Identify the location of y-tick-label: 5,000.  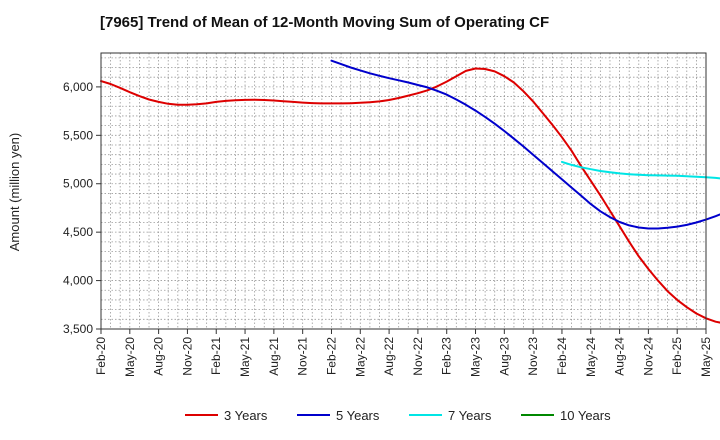
(78, 184).